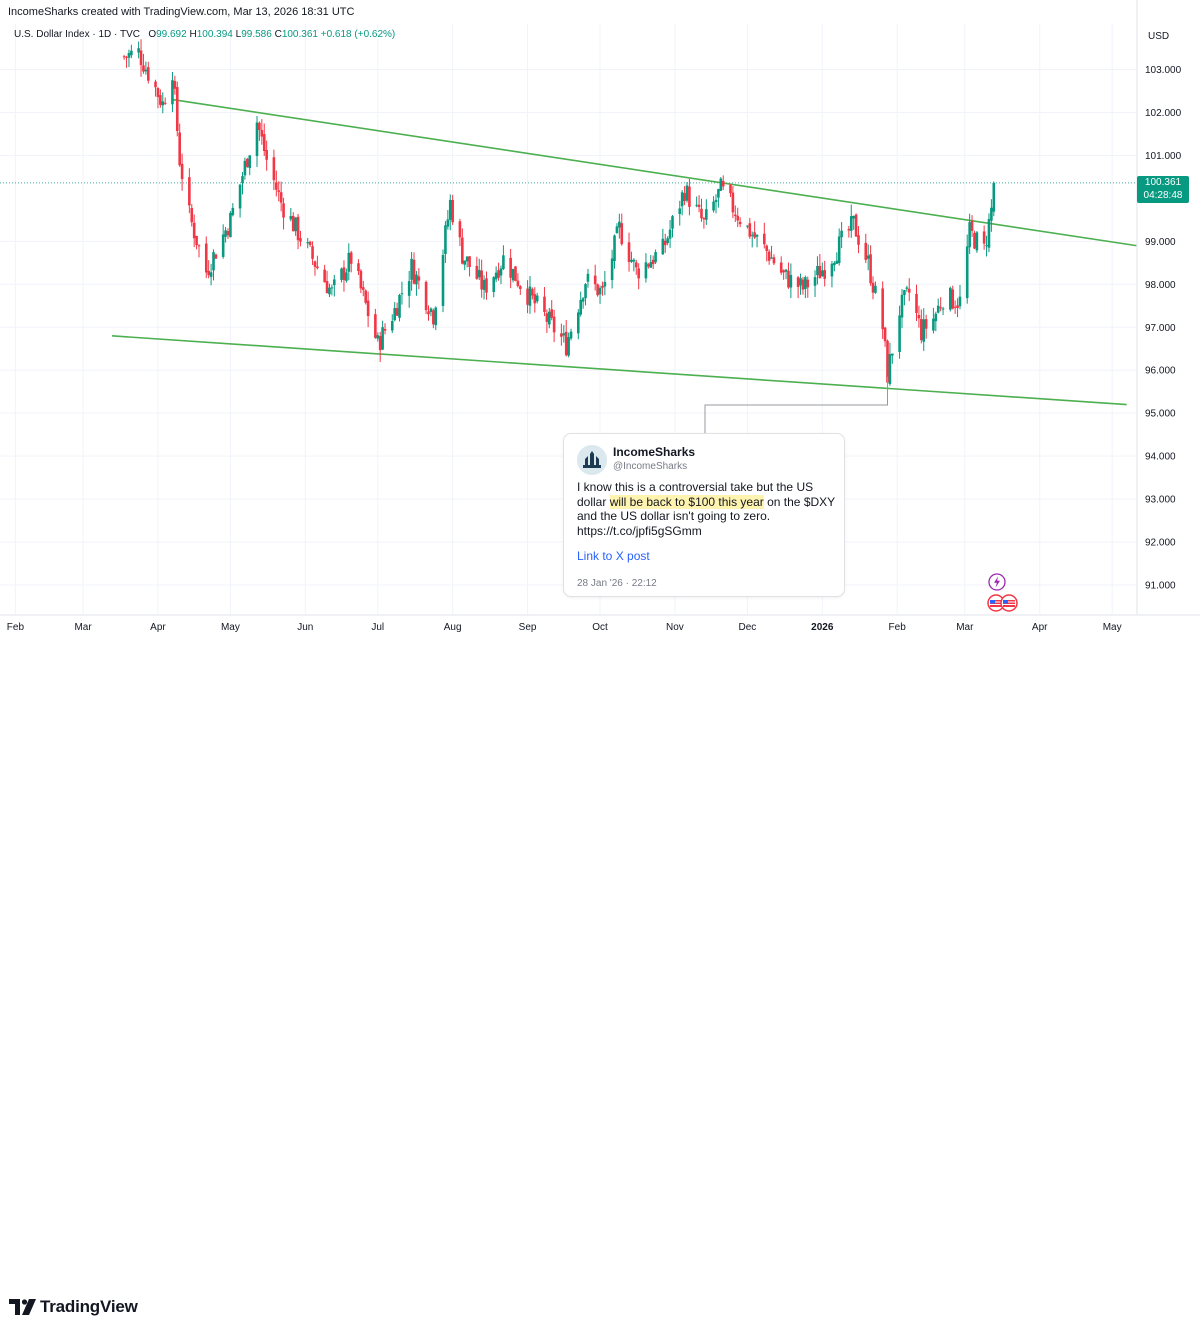 This screenshot has height=1317, width=1200. I want to click on connector-line, so click(796, 404).